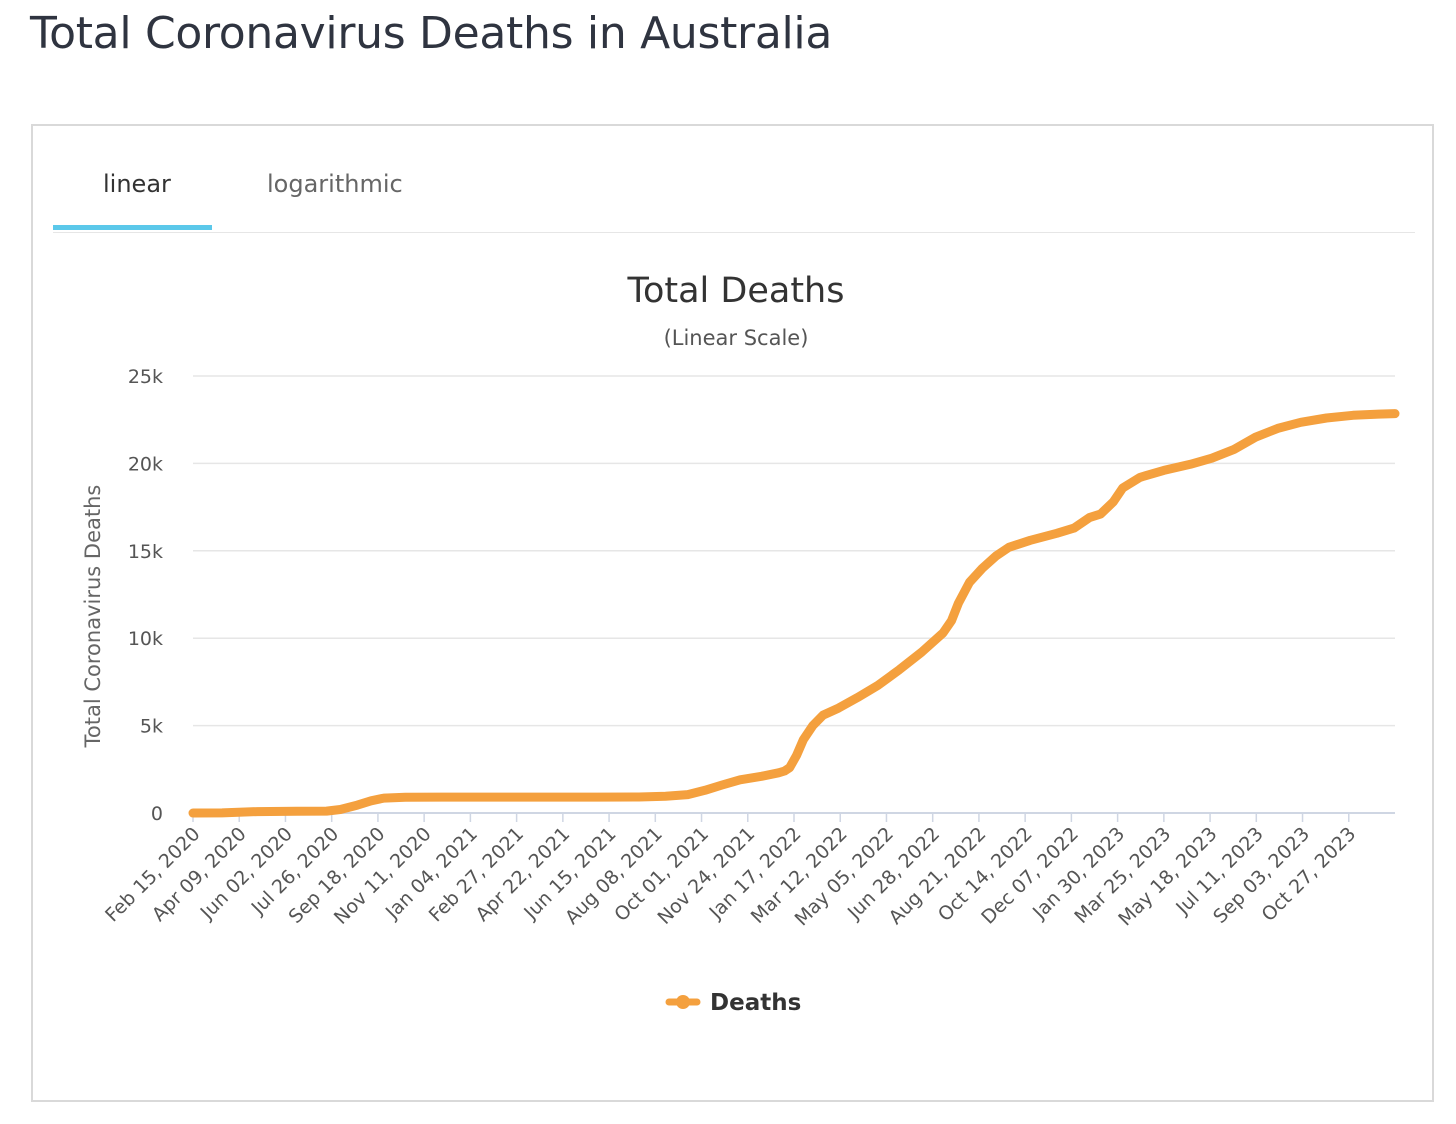  Describe the element at coordinates (93, 617) in the screenshot. I see `y-axis-title: Total Coronavirus Deaths` at that location.